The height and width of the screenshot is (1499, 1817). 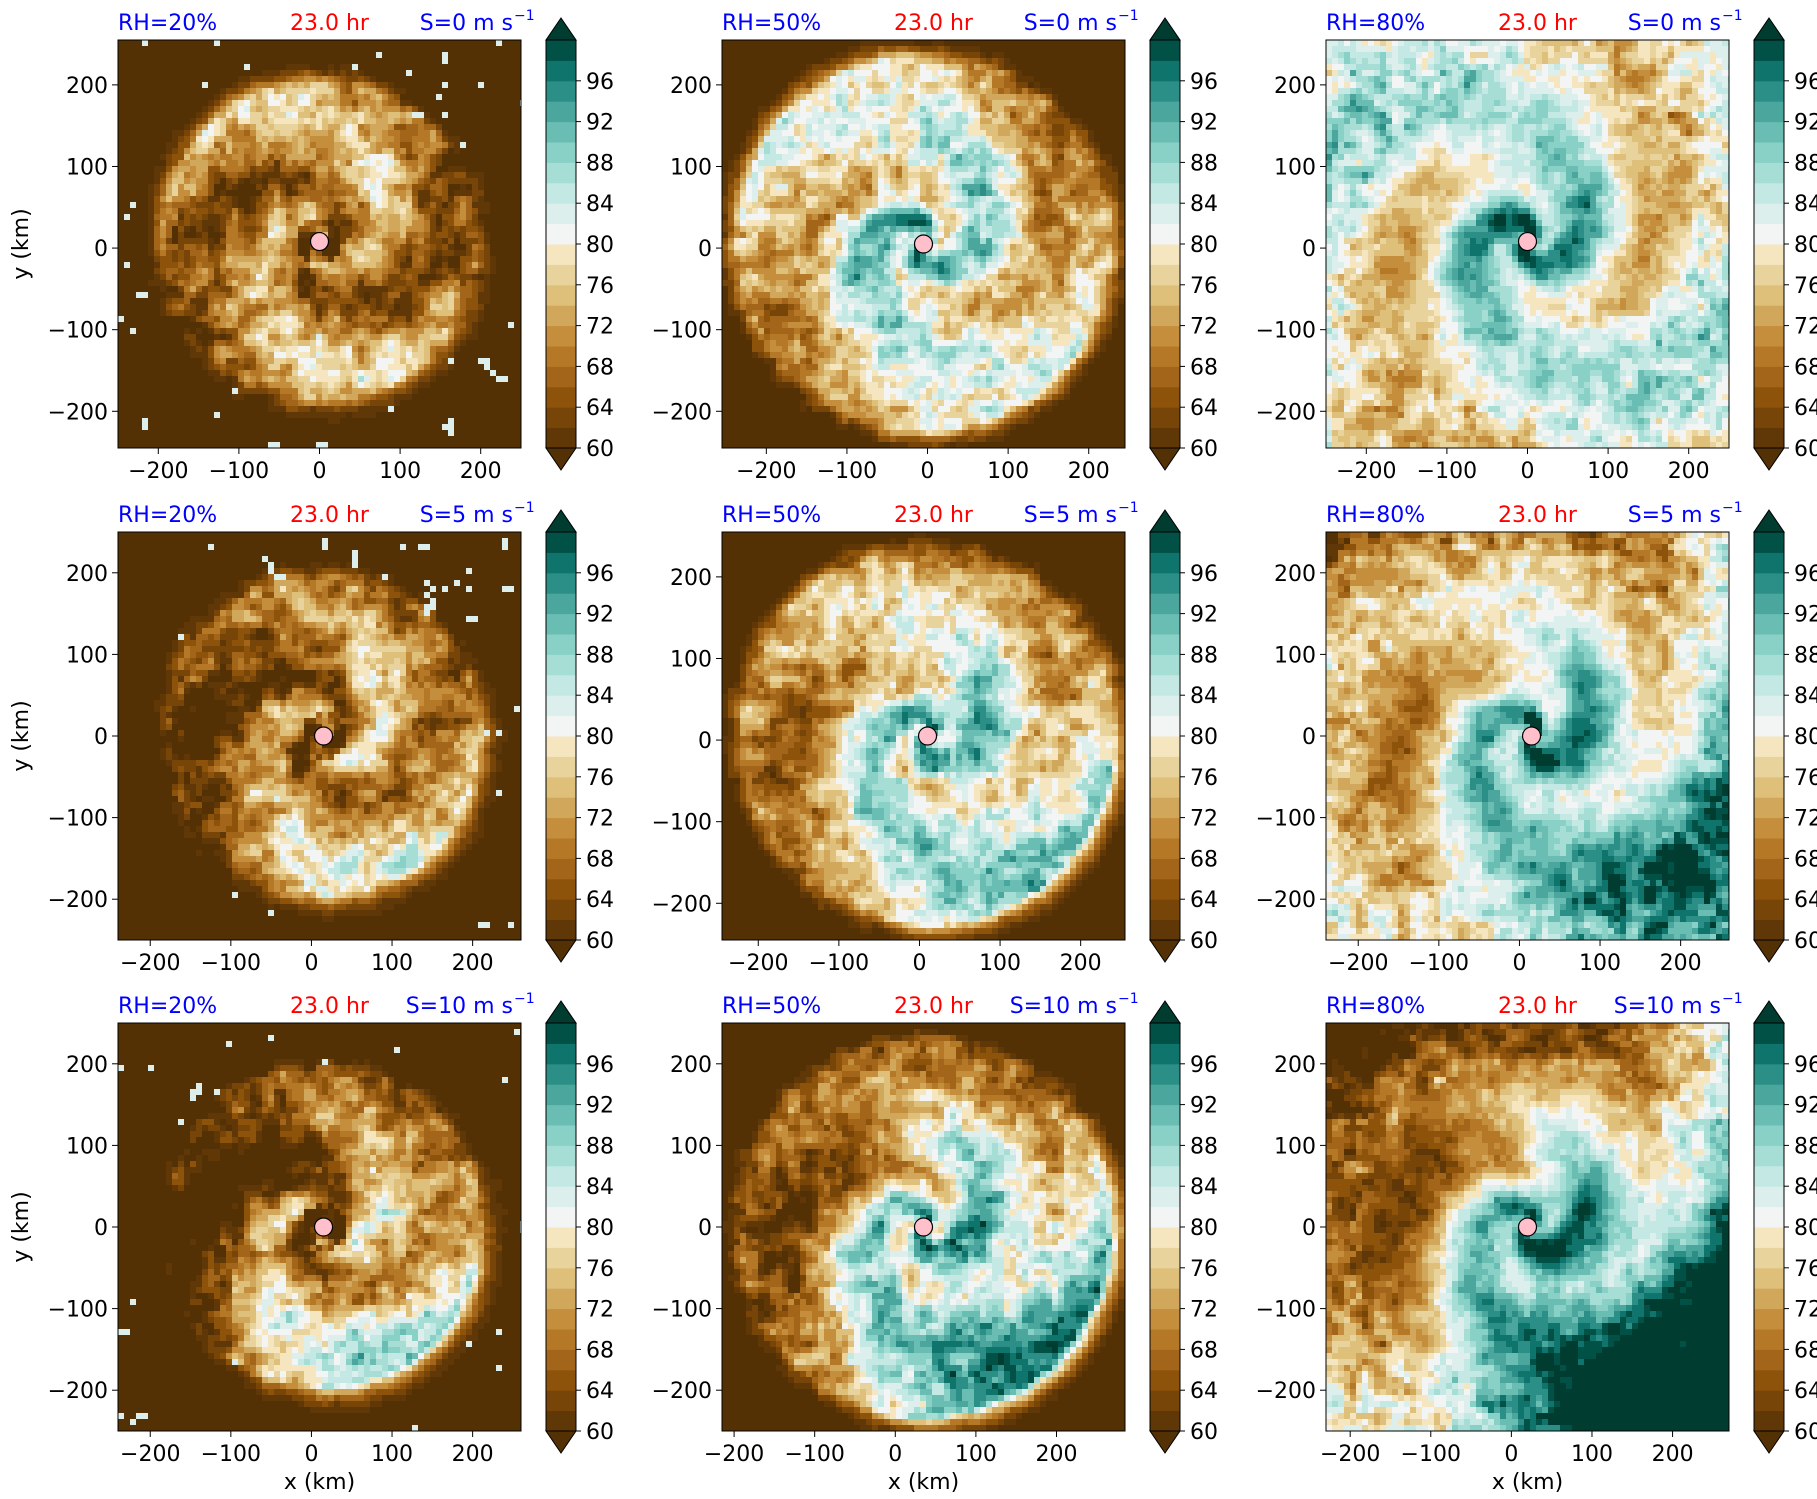 I want to click on panel-title-rh: RH=50%, so click(x=771, y=1006).